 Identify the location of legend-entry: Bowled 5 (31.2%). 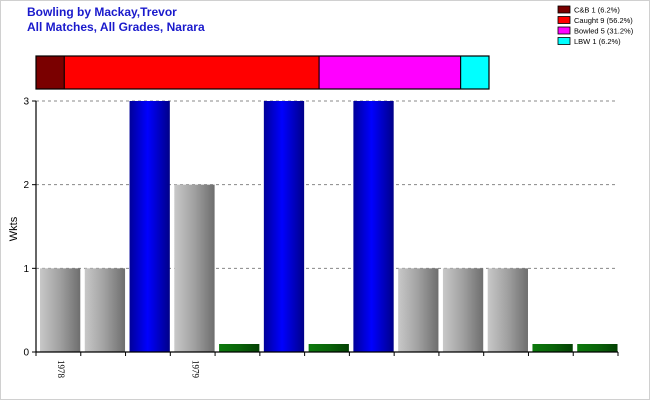
(604, 31).